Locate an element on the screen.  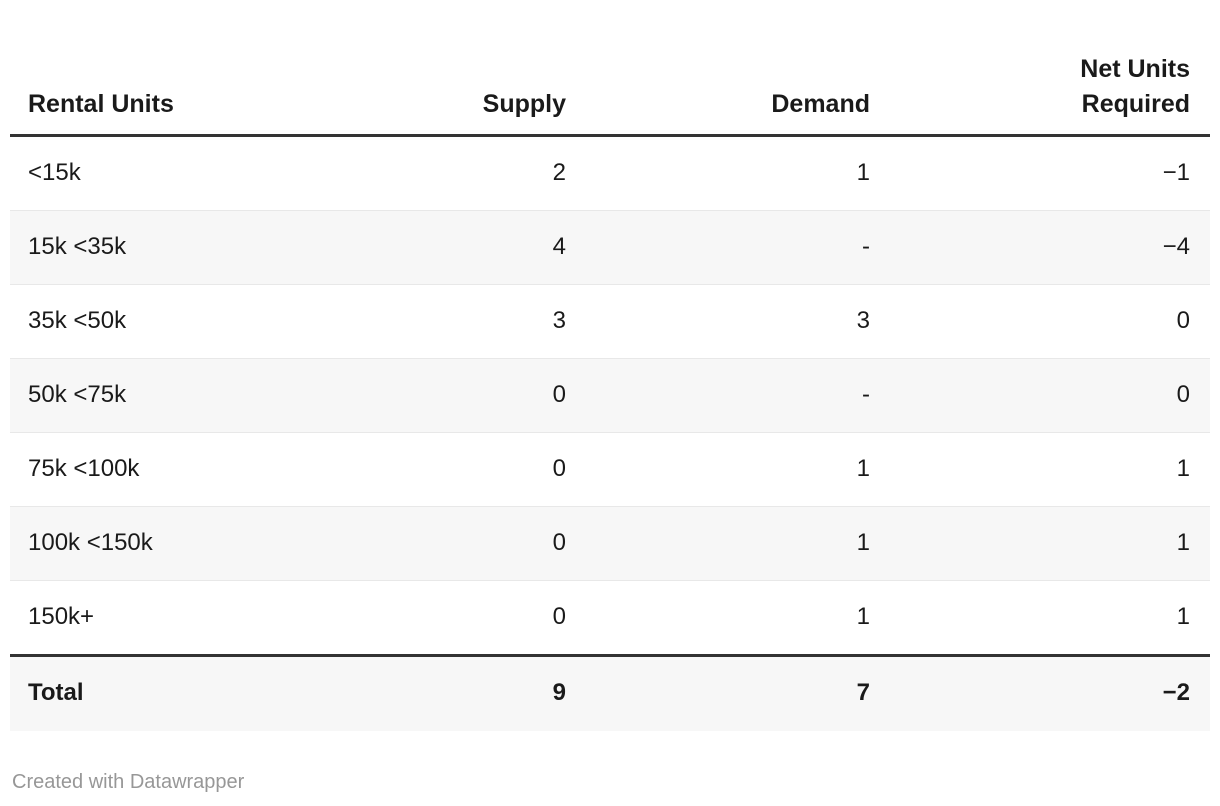
total-row: Total 9 7 −2 is located at coordinates (610, 693).